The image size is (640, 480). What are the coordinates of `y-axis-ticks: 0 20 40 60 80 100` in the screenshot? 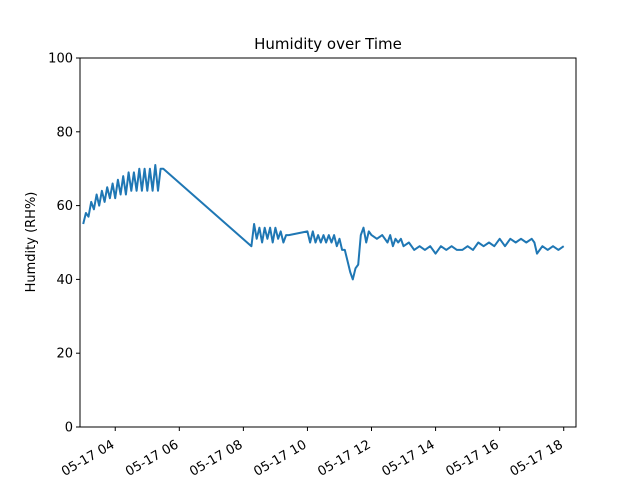 It's located at (64, 244).